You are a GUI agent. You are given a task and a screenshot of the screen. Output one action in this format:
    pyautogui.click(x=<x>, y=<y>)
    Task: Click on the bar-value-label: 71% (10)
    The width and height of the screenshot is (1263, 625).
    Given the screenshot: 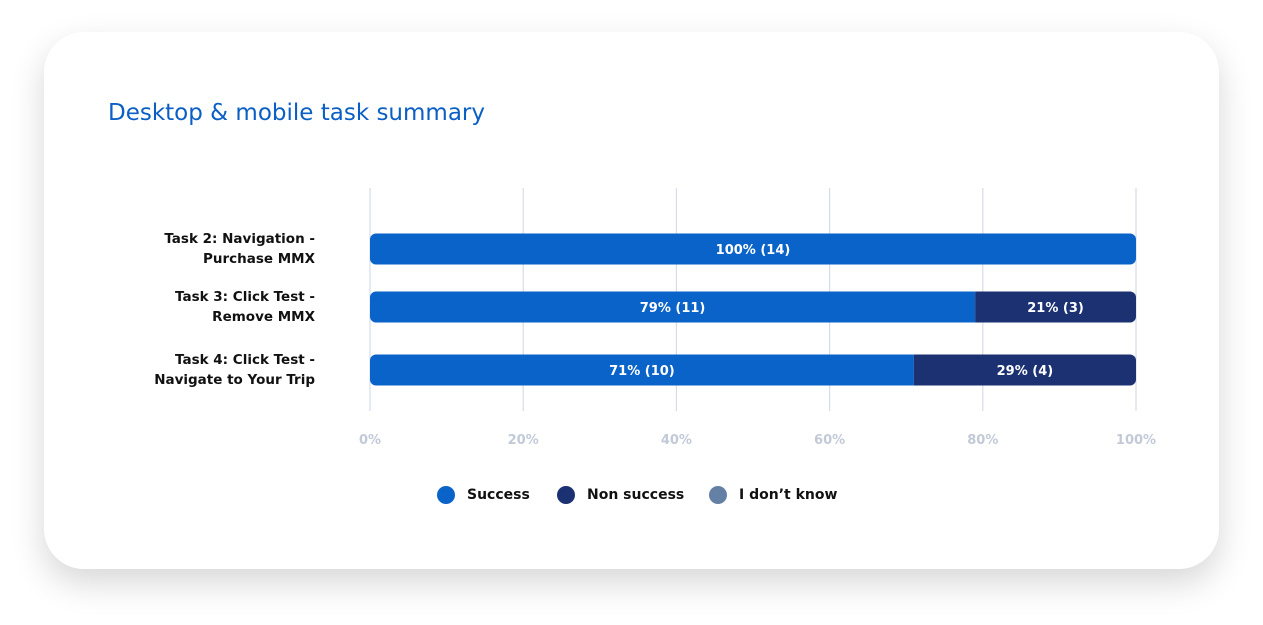 What is the action you would take?
    pyautogui.click(x=642, y=371)
    